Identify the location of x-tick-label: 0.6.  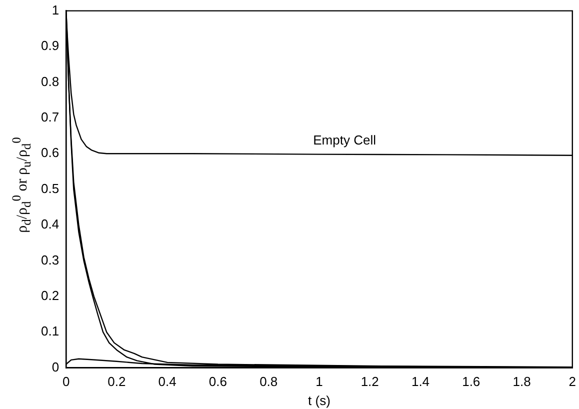
(218, 382).